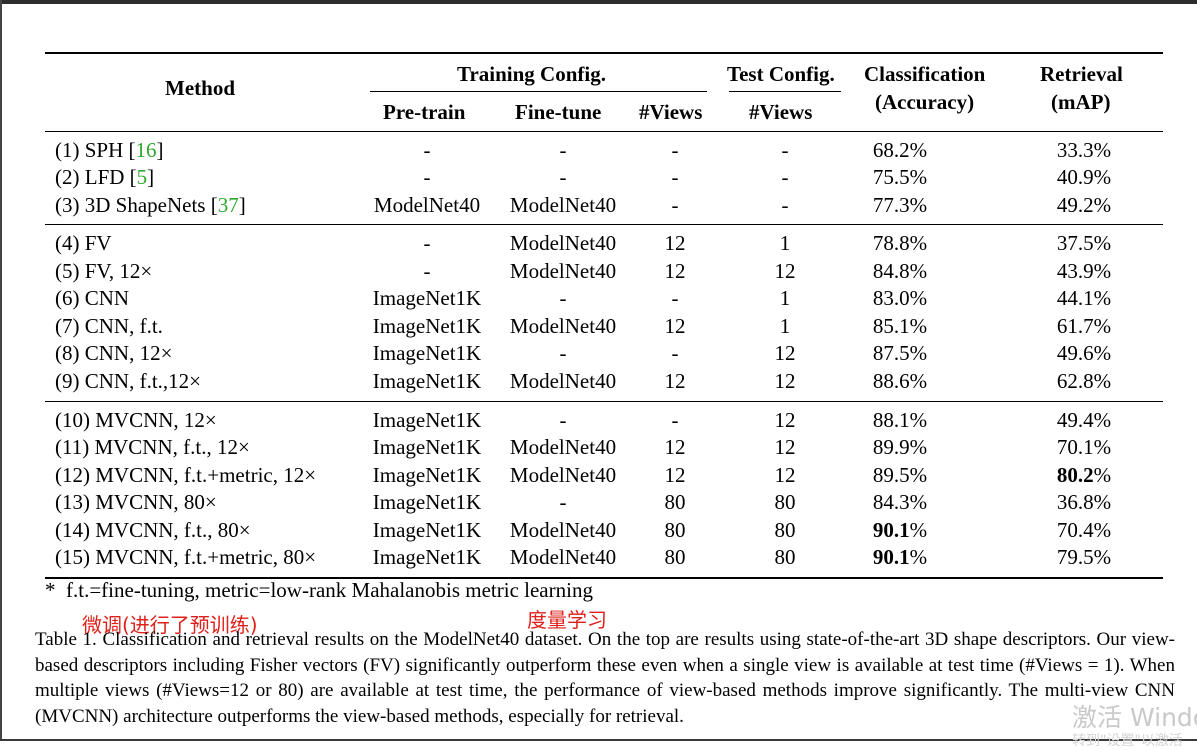 The height and width of the screenshot is (750, 1197). What do you see at coordinates (114, 353) in the screenshot?
I see `table-cell-method: (8) CNN, 12×` at bounding box center [114, 353].